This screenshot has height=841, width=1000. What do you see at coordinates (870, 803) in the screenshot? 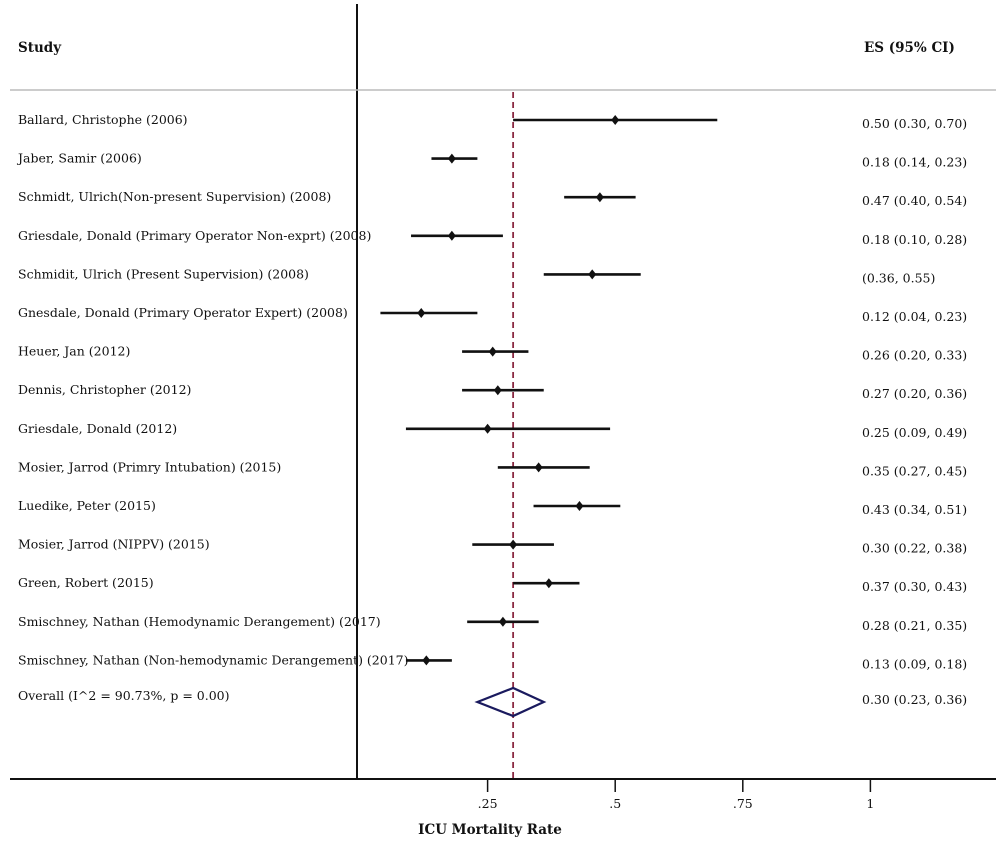
I see `x-tick-label: 1` at bounding box center [870, 803].